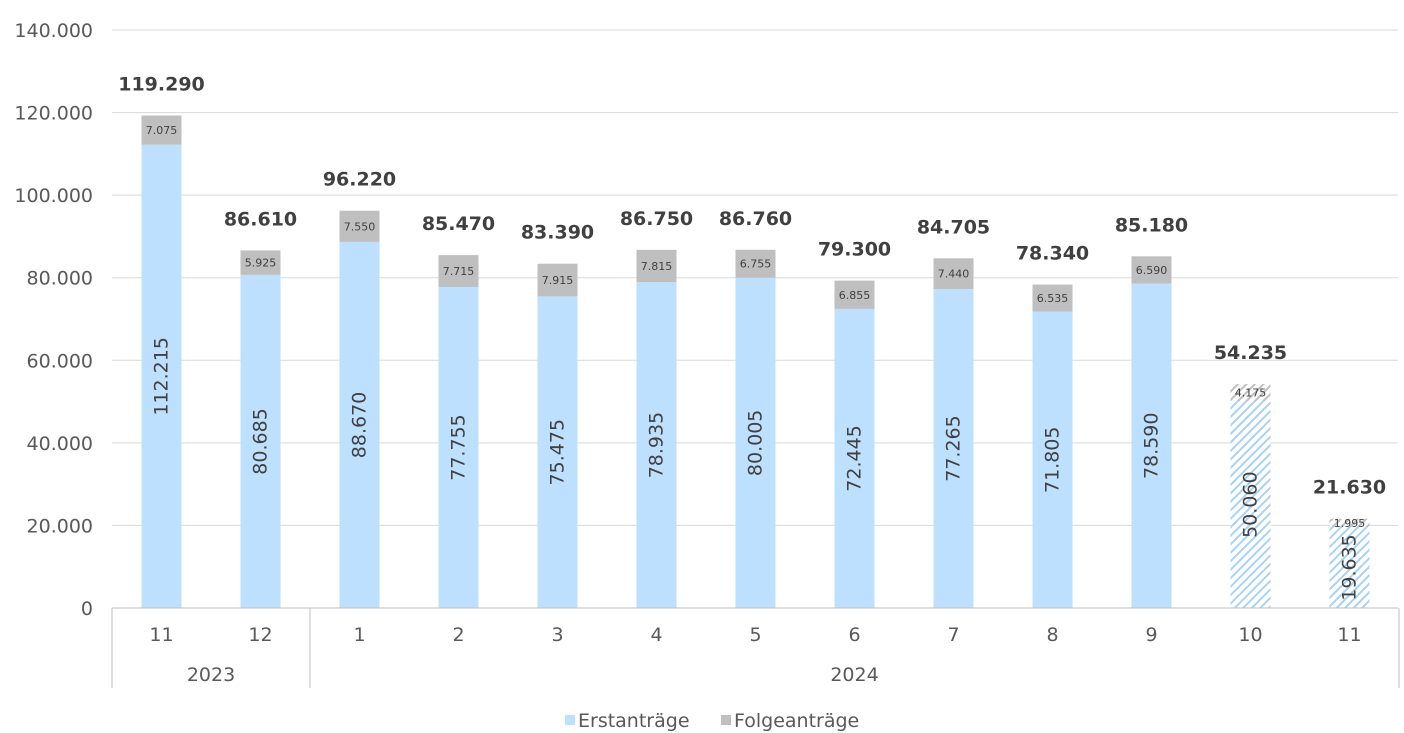  What do you see at coordinates (796, 721) in the screenshot?
I see `legend-label-folgeantraege: Folgeanträge` at bounding box center [796, 721].